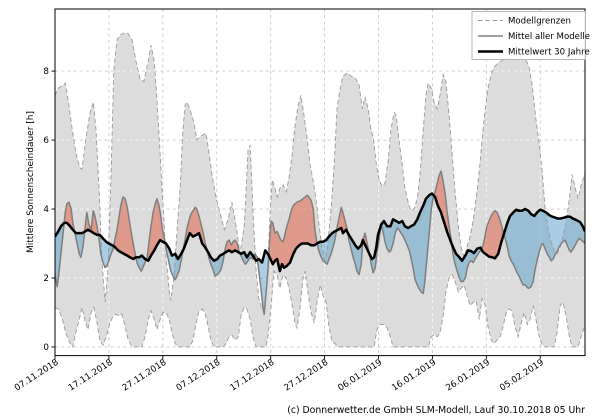 This screenshot has width=600, height=420. I want to click on y-tick-label: 2, so click(46, 279).